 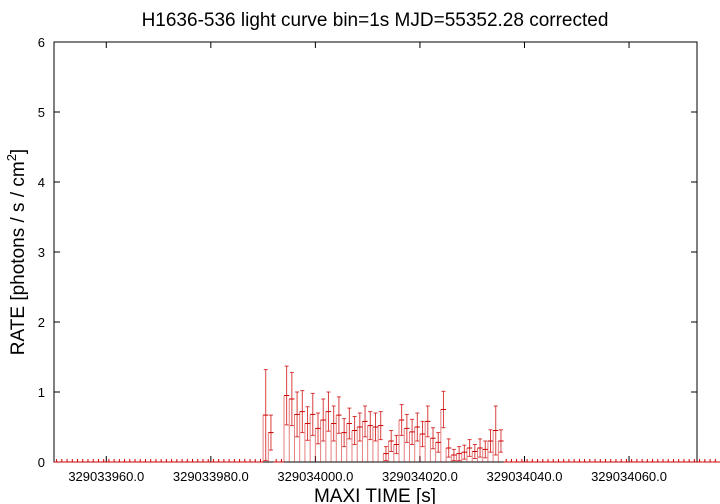 I want to click on y-axis-title-main: RATE [photons / s / cm, so click(x=18, y=258).